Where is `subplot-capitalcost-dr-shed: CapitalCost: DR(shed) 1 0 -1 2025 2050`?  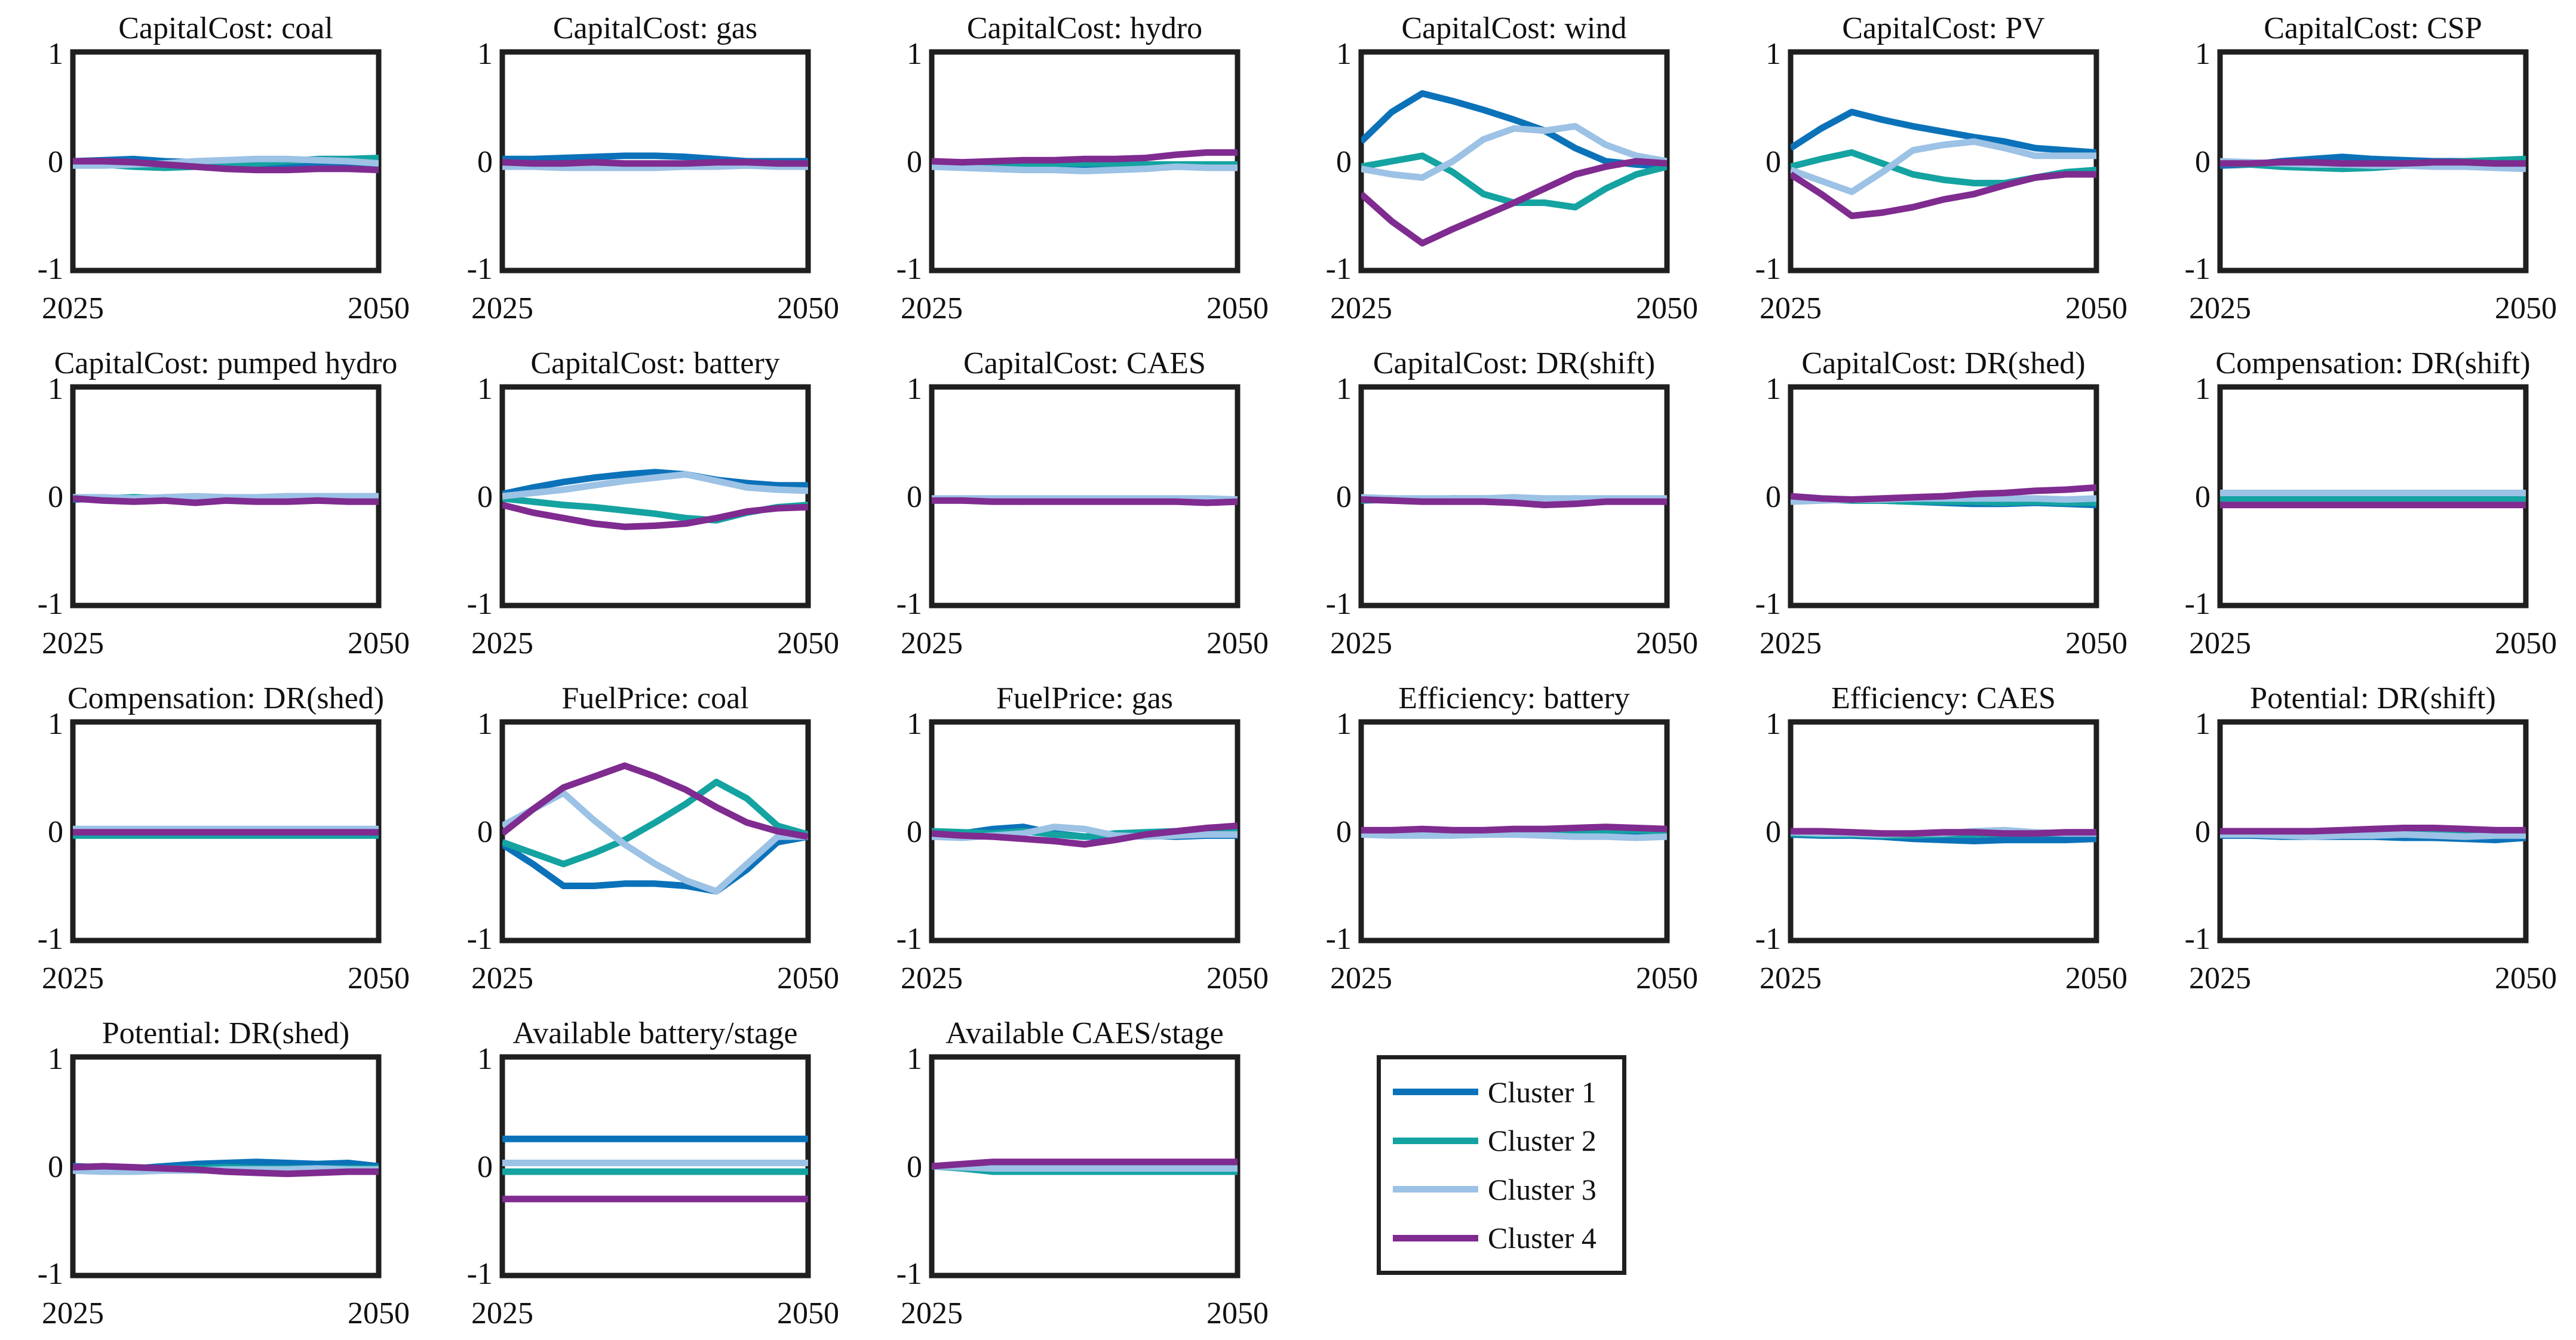 subplot-capitalcost-dr-shed: CapitalCost: DR(shed) 1 0 -1 2025 2050 is located at coordinates (1941, 503).